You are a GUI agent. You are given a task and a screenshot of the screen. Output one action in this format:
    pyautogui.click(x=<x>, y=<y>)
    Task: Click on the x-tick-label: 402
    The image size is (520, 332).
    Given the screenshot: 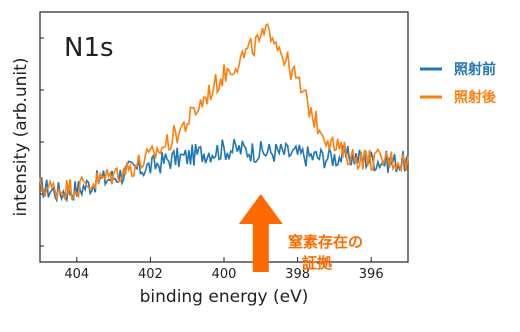 What is the action you would take?
    pyautogui.click(x=150, y=274)
    